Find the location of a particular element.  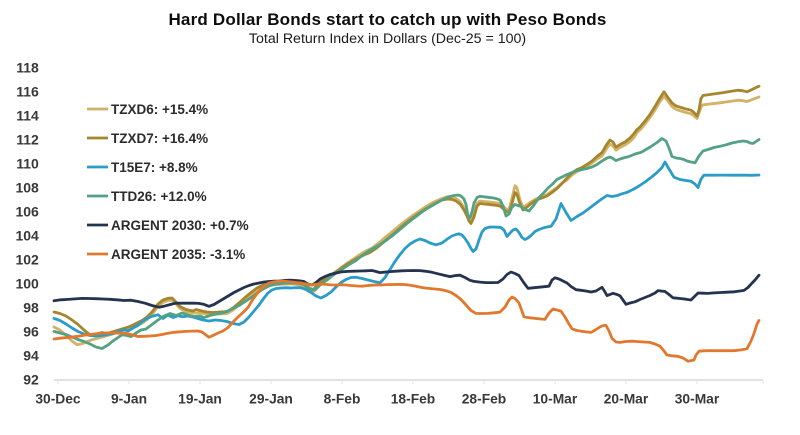

svg-text: 98 is located at coordinates (31, 307).